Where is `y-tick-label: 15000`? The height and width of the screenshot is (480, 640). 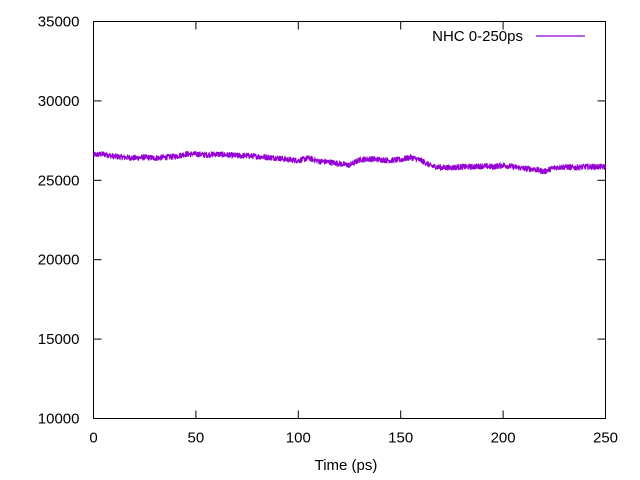
y-tick-label: 15000 is located at coordinates (59, 339).